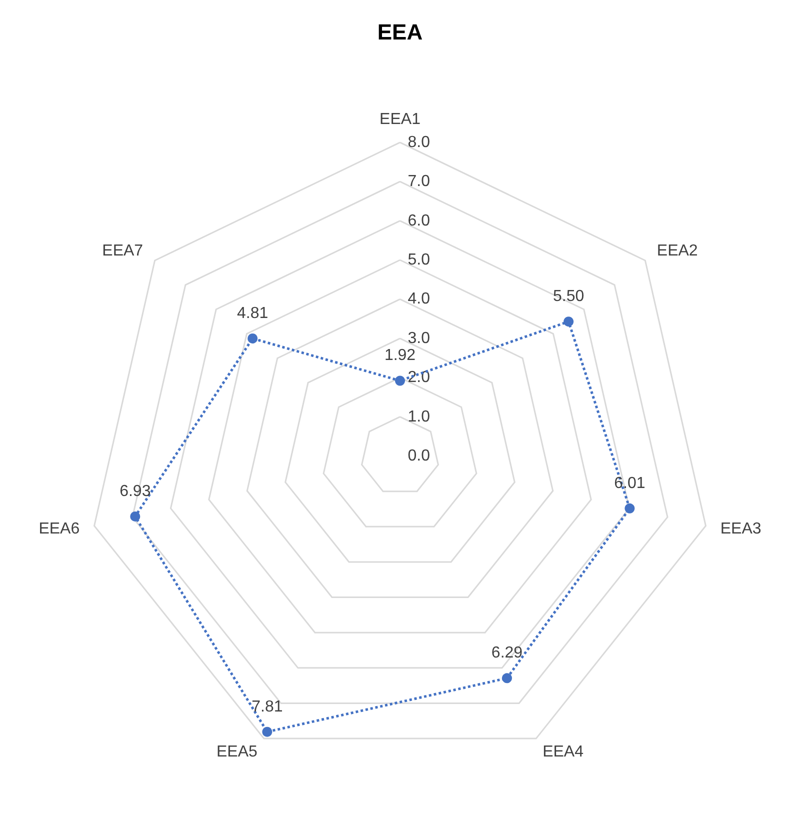 The image size is (800, 818). Describe the element at coordinates (135, 491) in the screenshot. I see `data-label: 6.93` at that location.